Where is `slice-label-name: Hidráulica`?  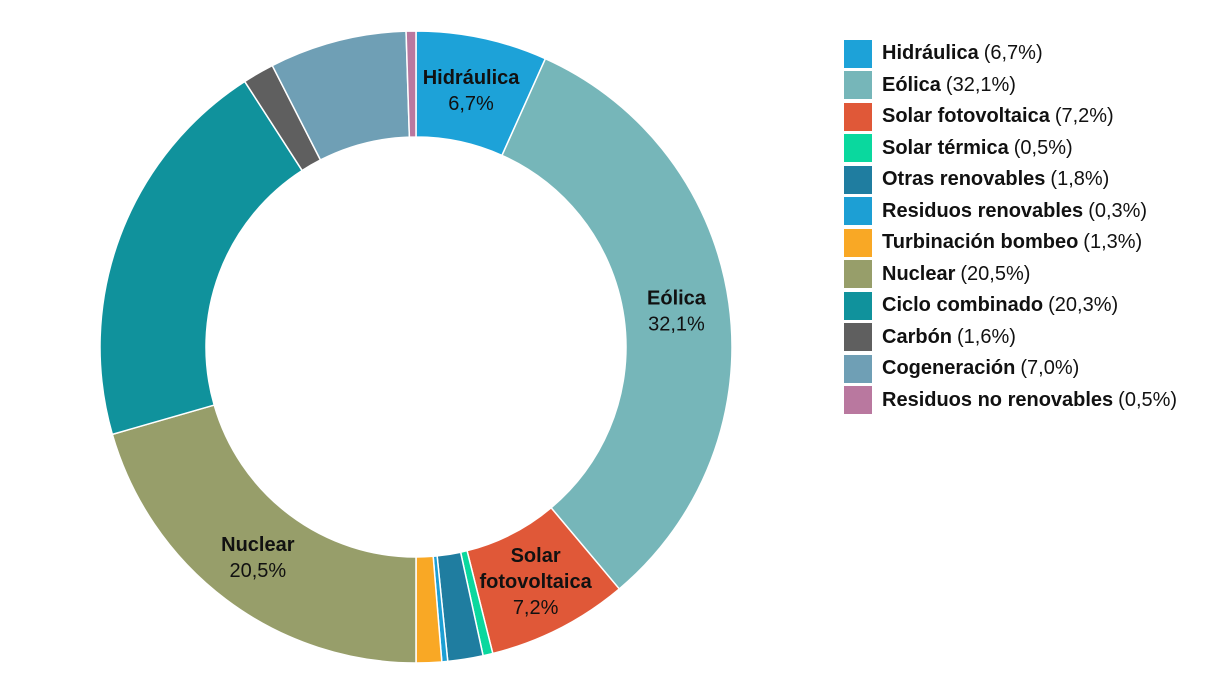
slice-label-name: Hidráulica is located at coordinates (472, 78).